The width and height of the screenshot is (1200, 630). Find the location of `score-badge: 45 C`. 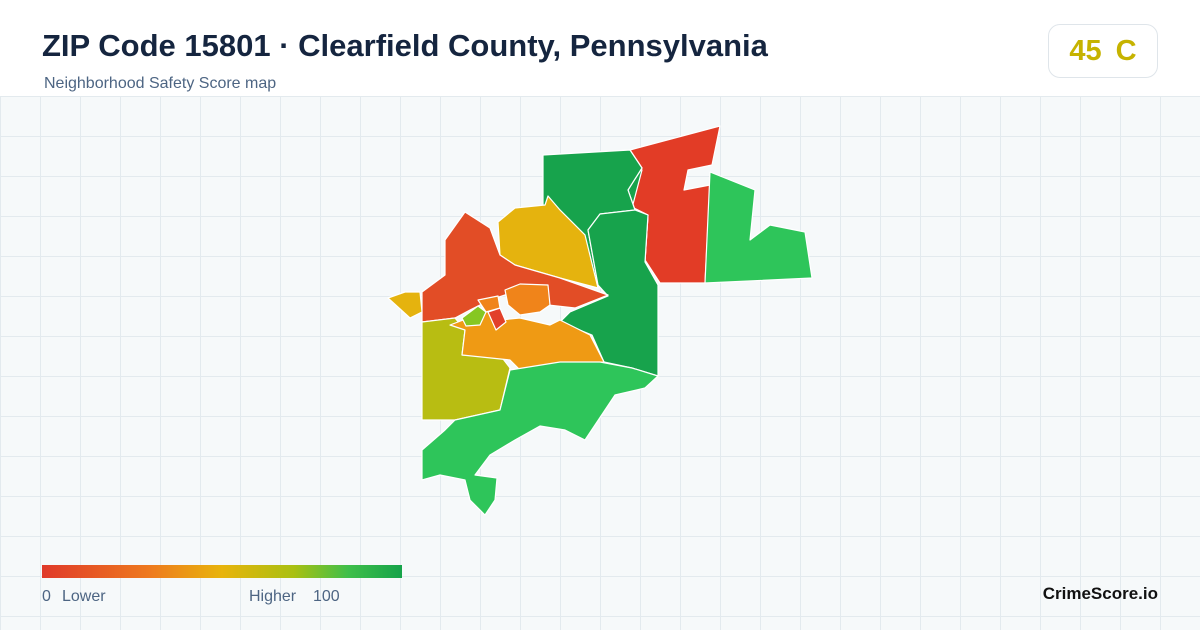

score-badge: 45 C is located at coordinates (1103, 51).